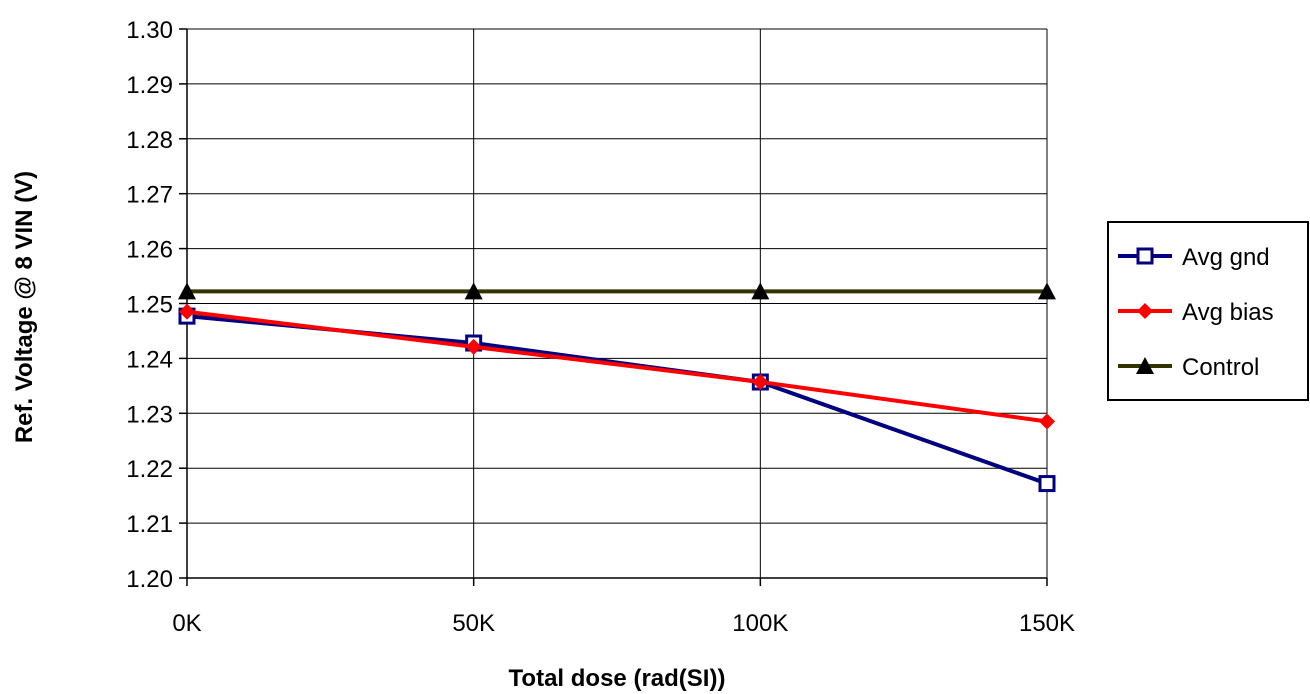  I want to click on x-tick-label: 150K, so click(1047, 623).